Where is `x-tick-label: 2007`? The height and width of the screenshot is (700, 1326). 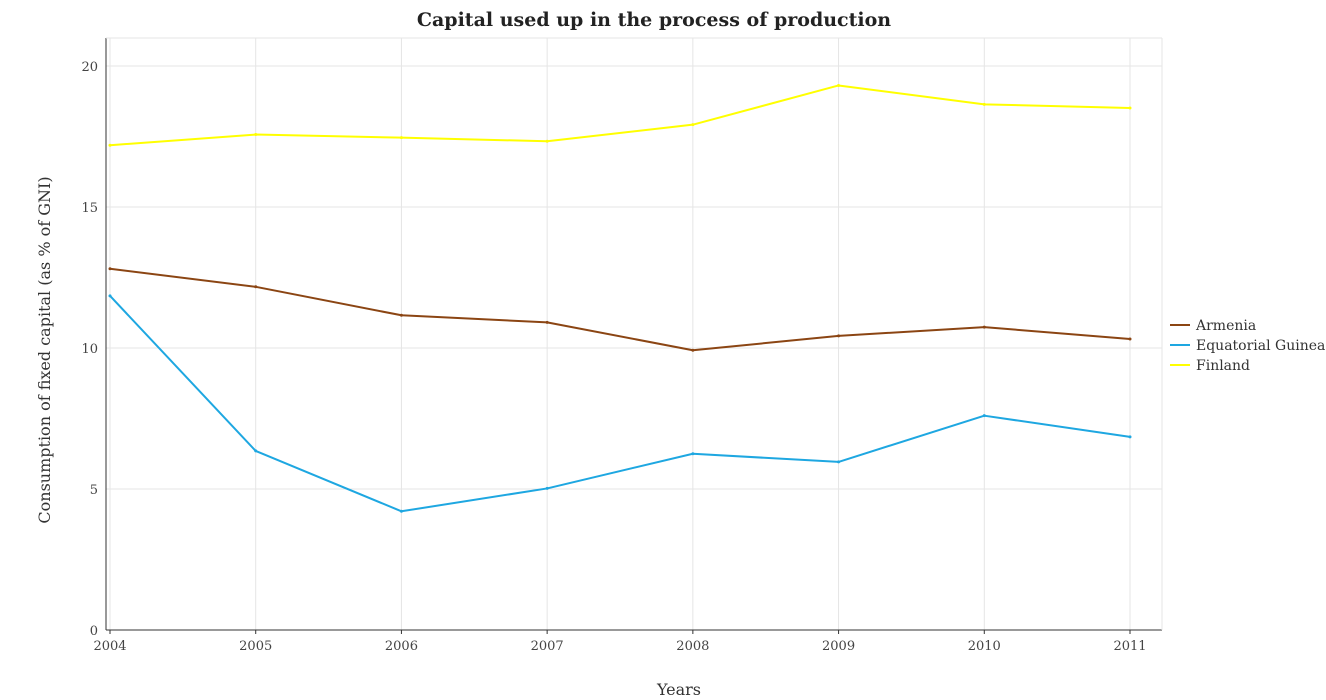
x-tick-label: 2007 is located at coordinates (547, 646).